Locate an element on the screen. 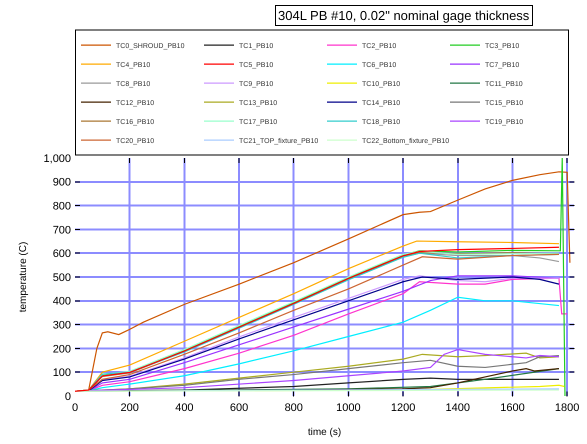  y-tick-label: 900 is located at coordinates (62, 182).